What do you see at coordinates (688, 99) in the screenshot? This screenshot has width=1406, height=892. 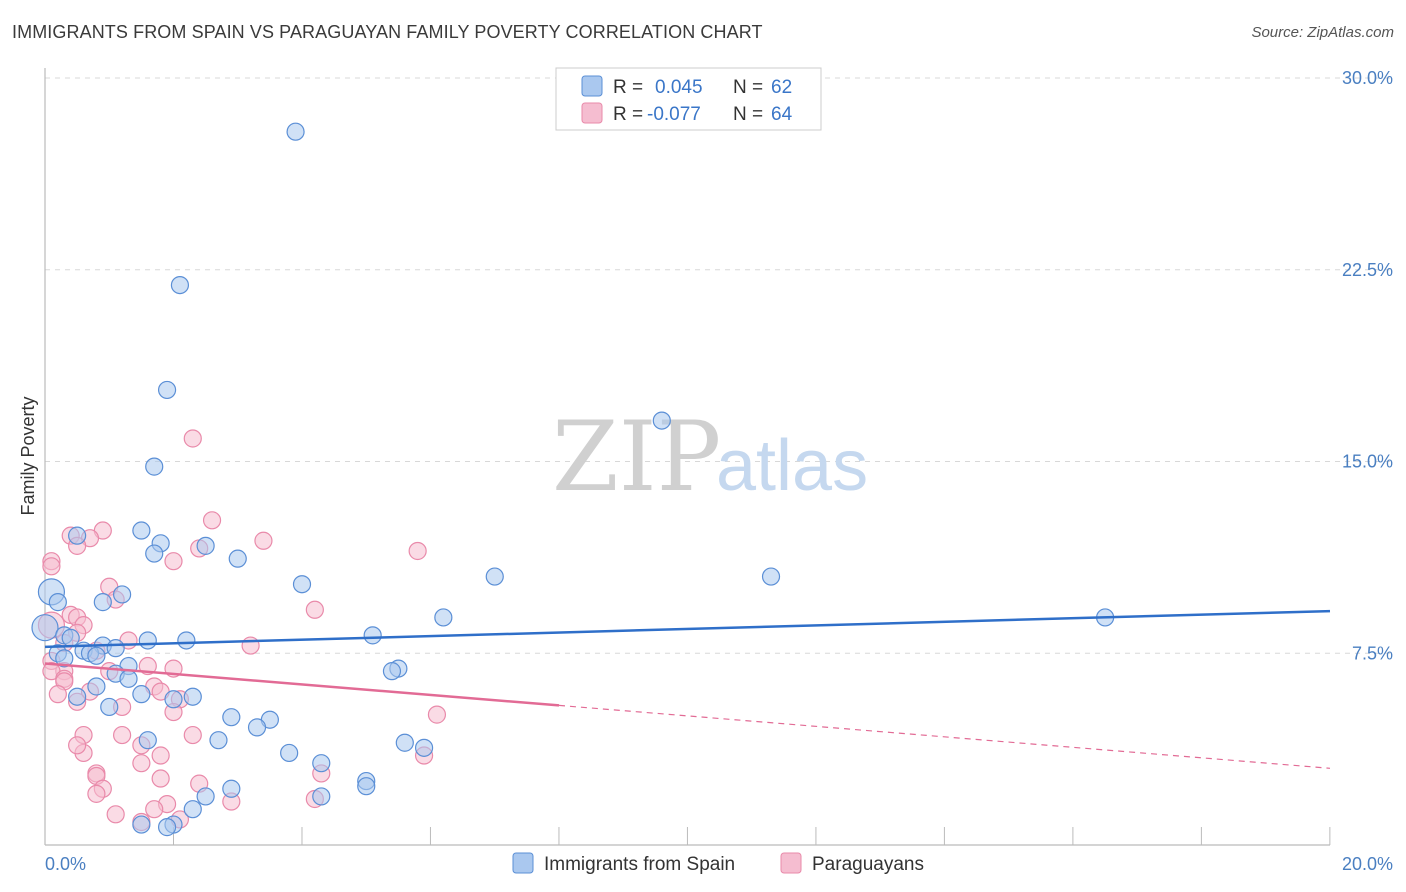 I see `correlation-legend: R = 0.045 N = 62 R = -0.077 N = 64` at bounding box center [688, 99].